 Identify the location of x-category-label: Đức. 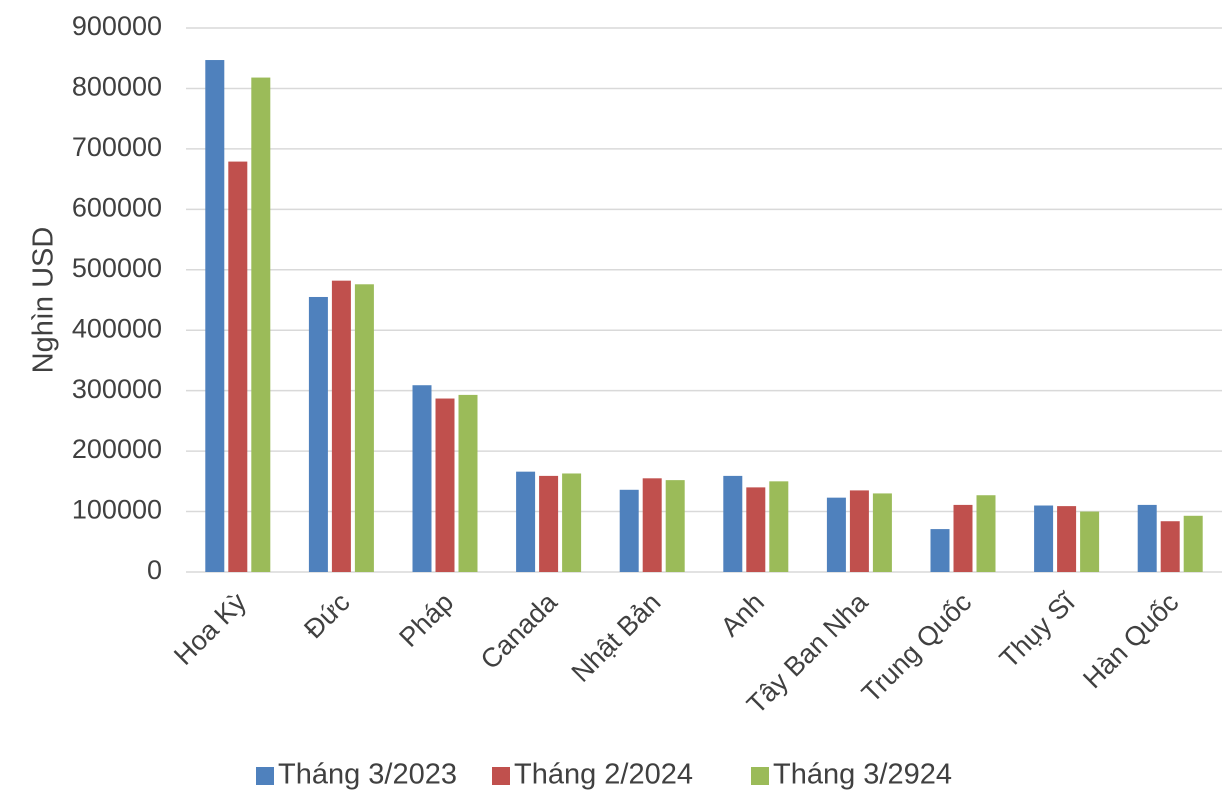
(326, 615).